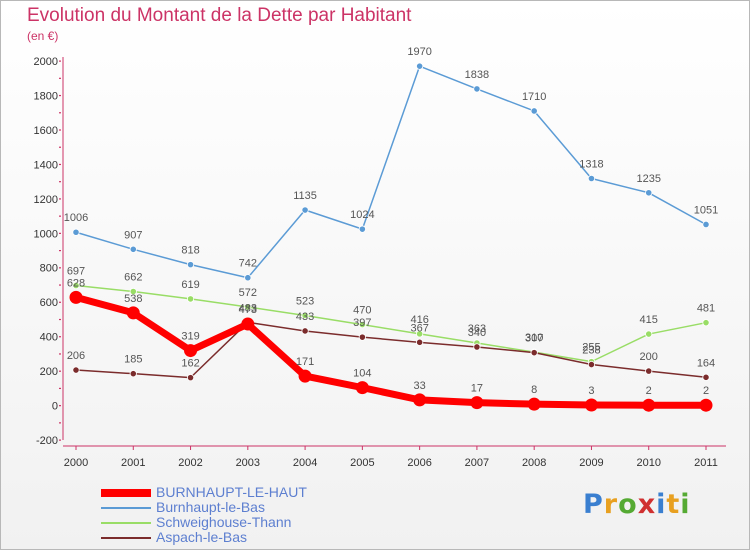 This screenshot has height=550, width=750. I want to click on data-label: 572, so click(248, 293).